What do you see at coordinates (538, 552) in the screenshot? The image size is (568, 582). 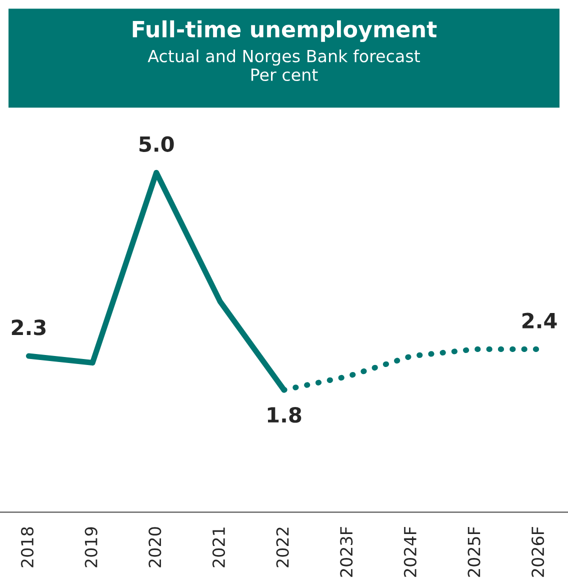 I see `x-tick-label: 2026F` at bounding box center [538, 552].